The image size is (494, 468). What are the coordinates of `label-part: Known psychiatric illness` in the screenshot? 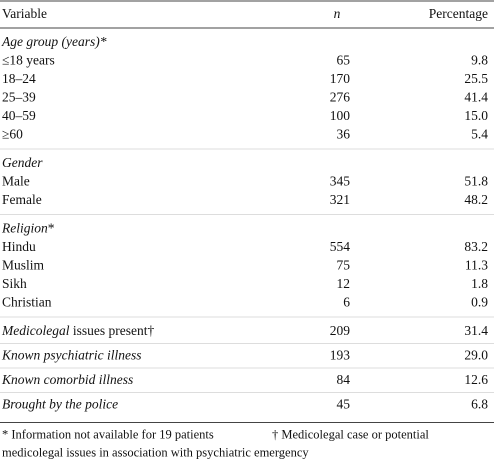 It's located at (71, 355).